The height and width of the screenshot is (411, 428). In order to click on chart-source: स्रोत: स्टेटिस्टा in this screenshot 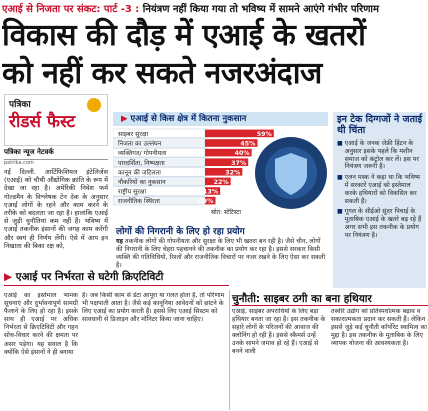, I will do `click(226, 212)`.